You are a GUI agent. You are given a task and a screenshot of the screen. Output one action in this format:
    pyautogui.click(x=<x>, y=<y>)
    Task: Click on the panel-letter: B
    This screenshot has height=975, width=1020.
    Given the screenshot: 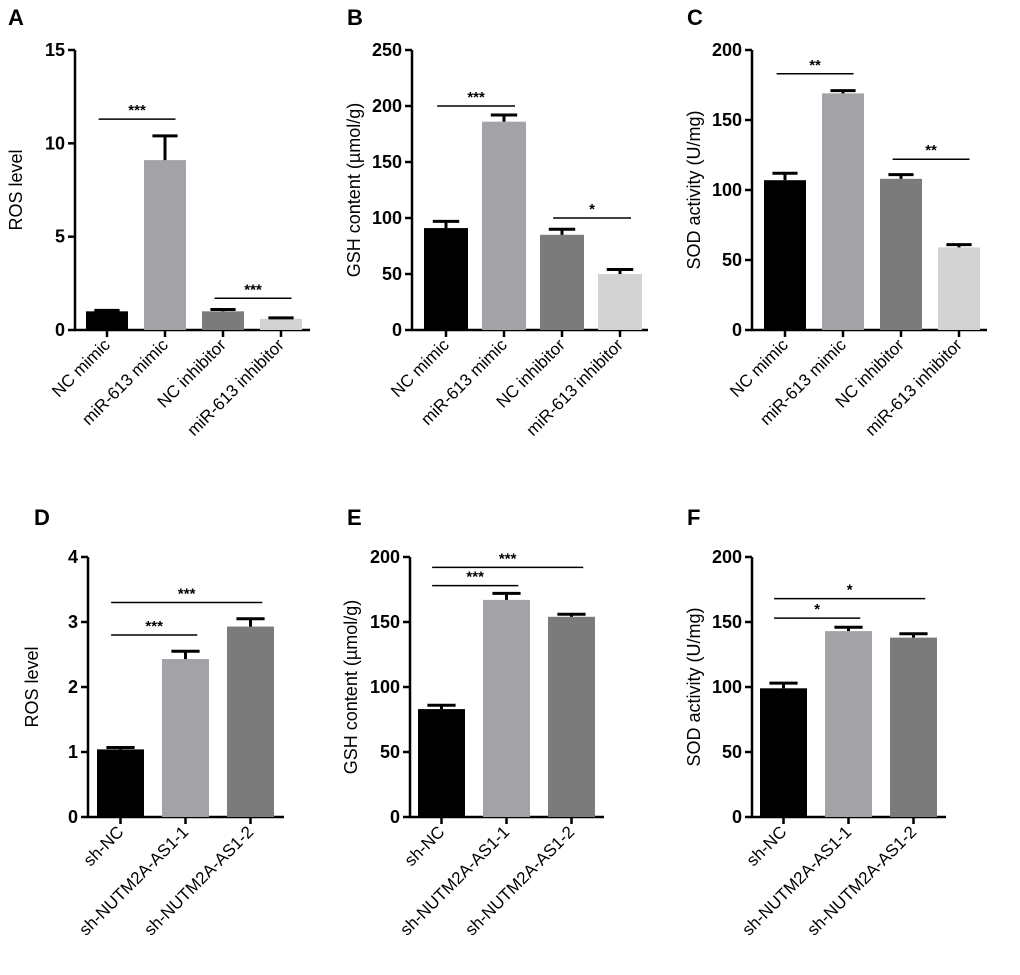 What is the action you would take?
    pyautogui.click(x=355, y=17)
    